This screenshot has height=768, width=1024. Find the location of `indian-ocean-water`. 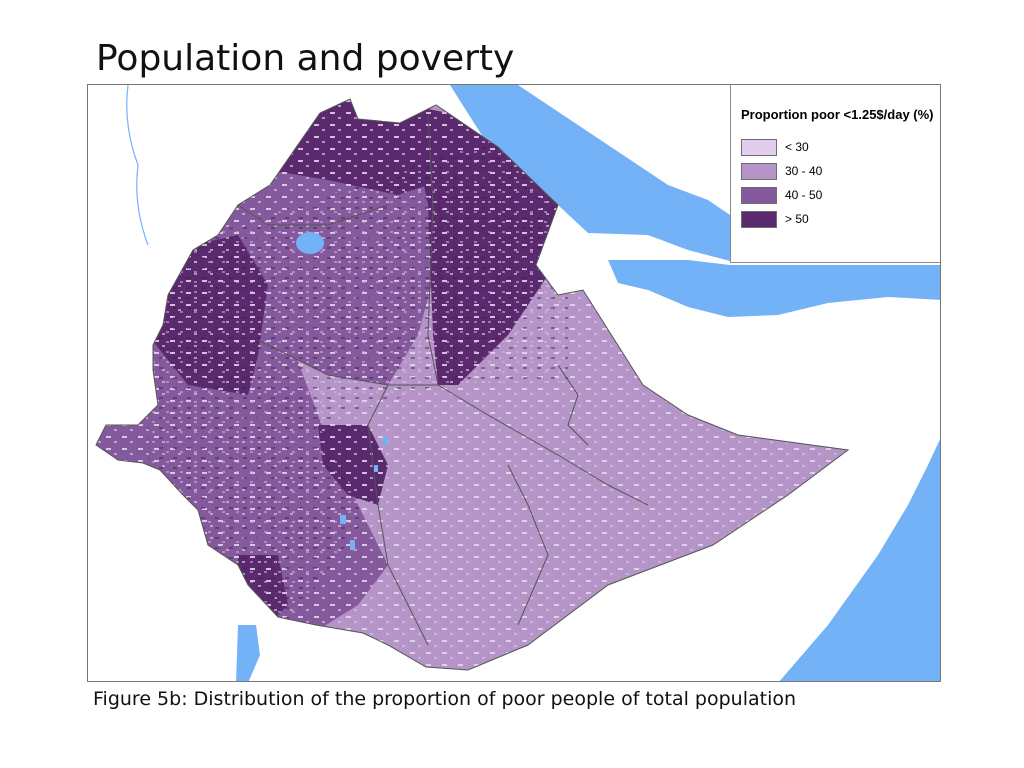

indian-ocean-water is located at coordinates (859, 560).